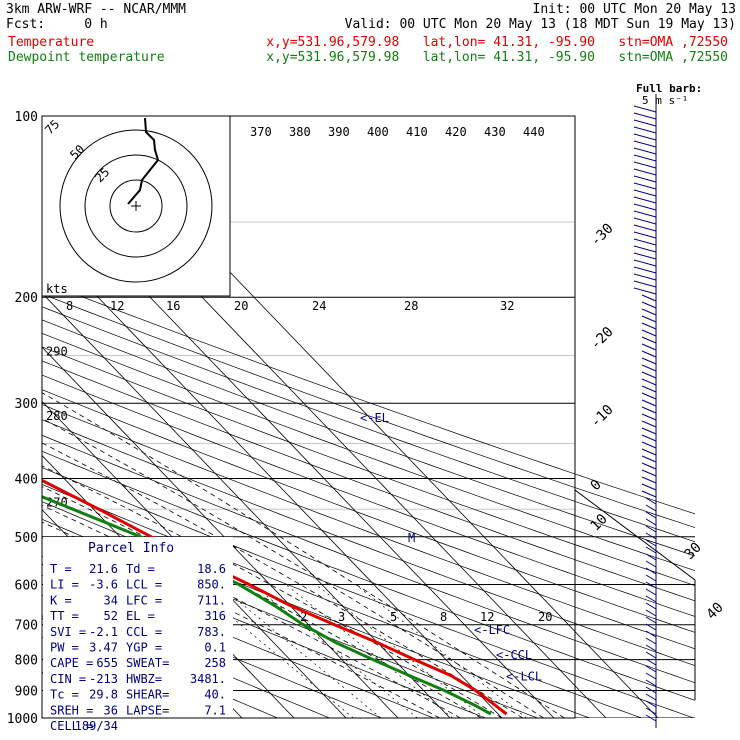  I want to click on parcel-info-value: 29.8, so click(103, 695).